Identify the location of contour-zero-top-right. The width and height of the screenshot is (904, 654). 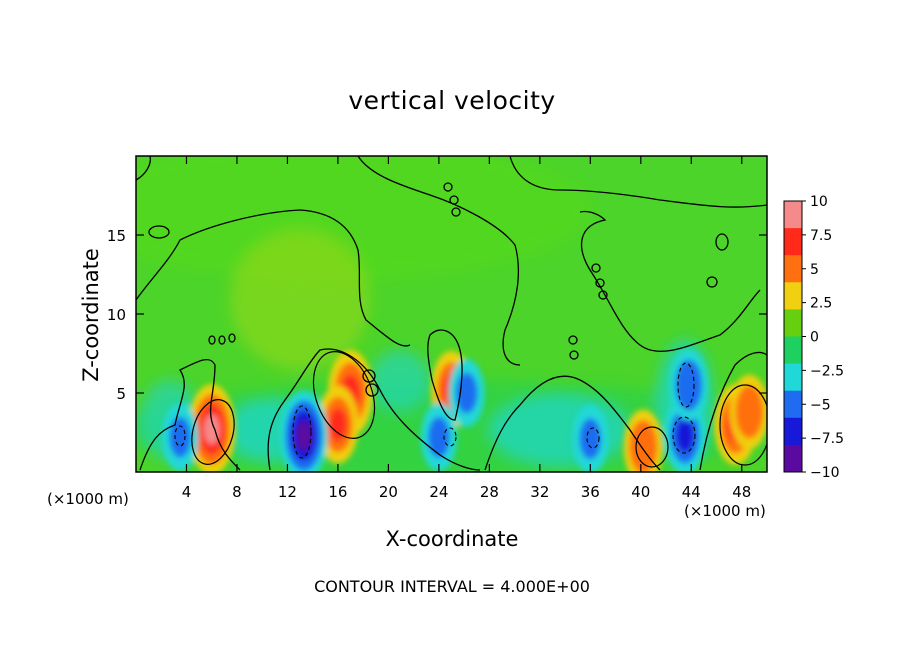
(638, 182).